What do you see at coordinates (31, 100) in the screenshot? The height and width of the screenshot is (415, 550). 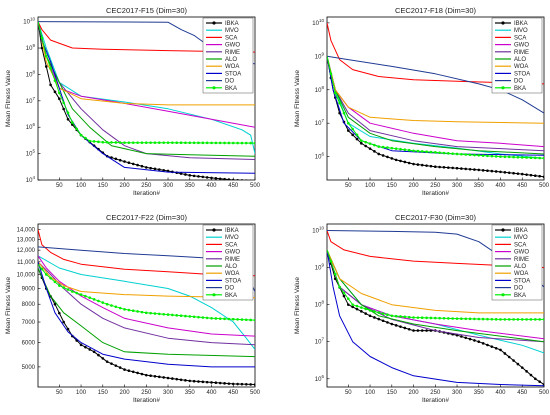 I see `y-tick-label: 107` at bounding box center [31, 100].